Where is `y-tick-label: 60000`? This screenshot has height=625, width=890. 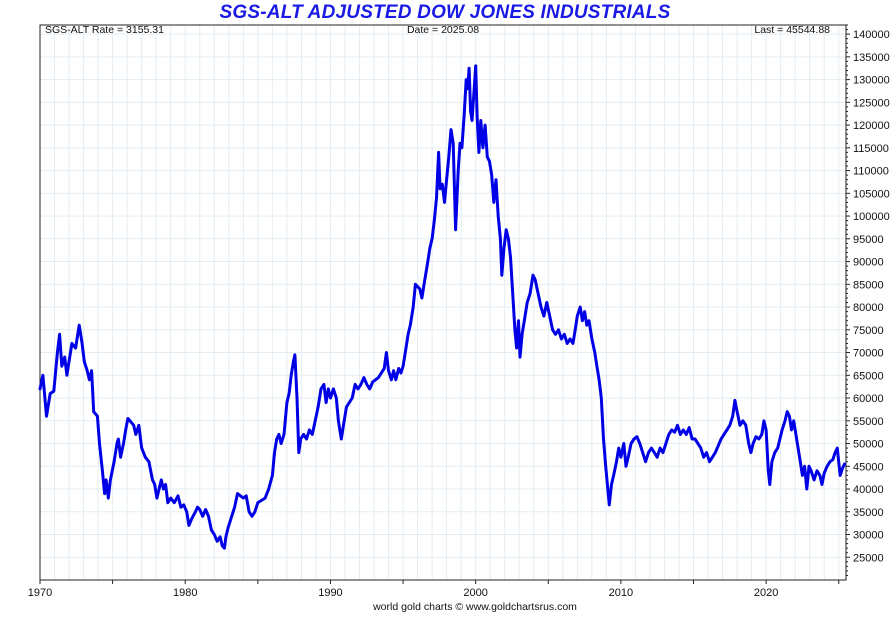
y-tick-label: 60000 is located at coordinates (868, 399).